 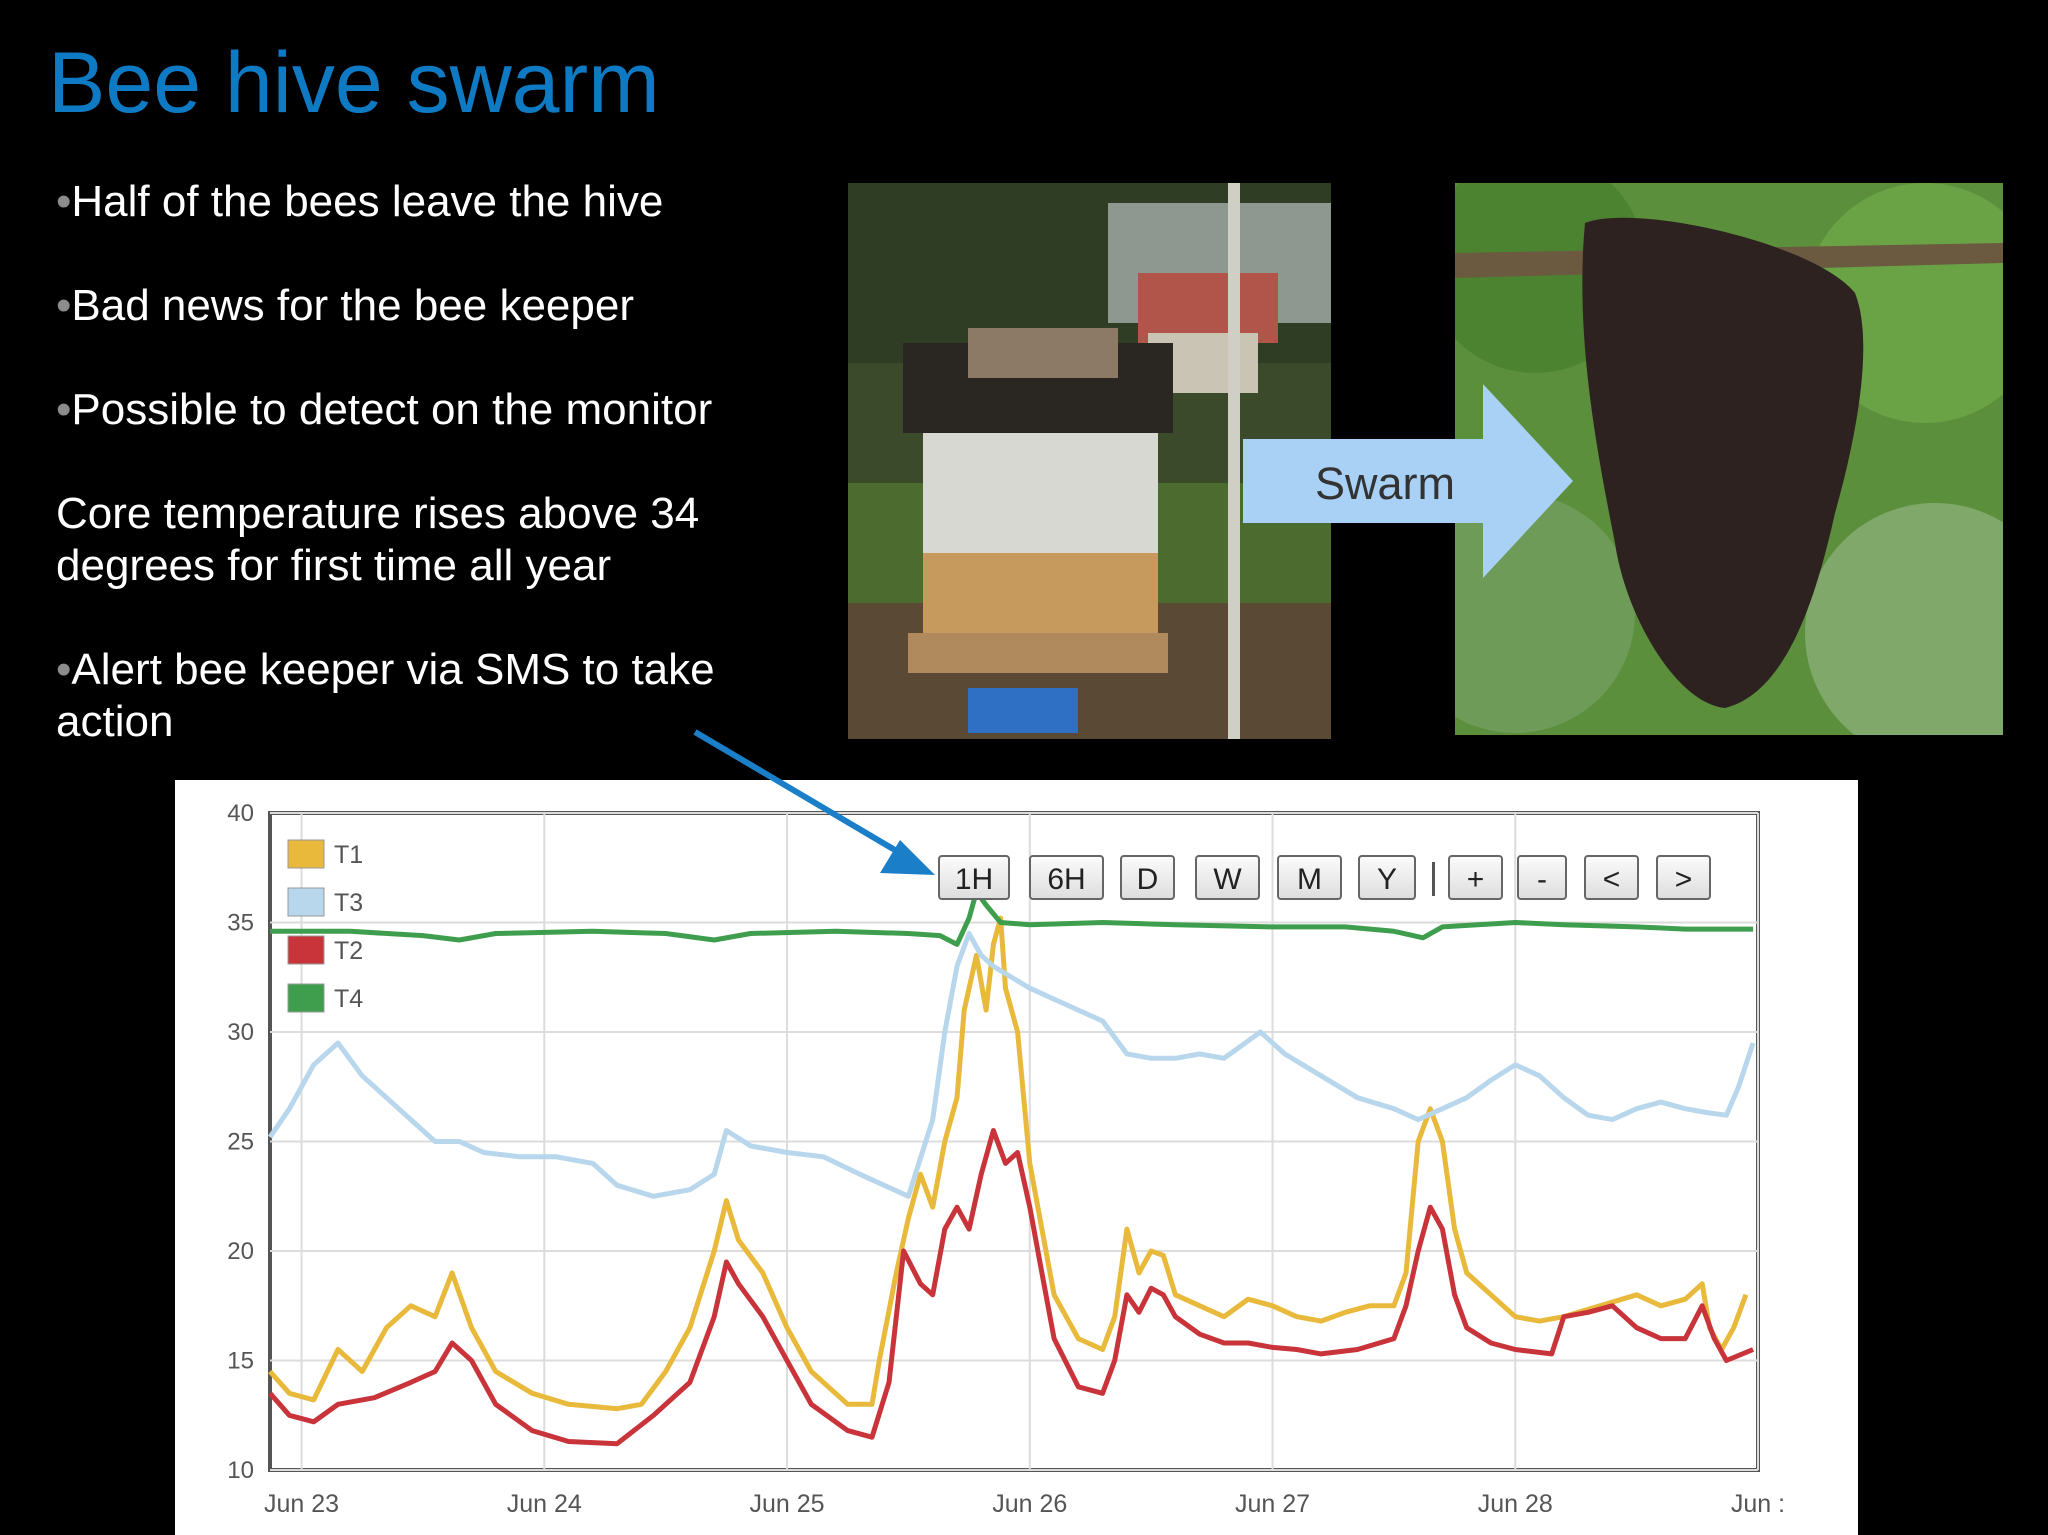 I want to click on bullet-item: •Alert bee keeper via SMS to take action, so click(x=436, y=696).